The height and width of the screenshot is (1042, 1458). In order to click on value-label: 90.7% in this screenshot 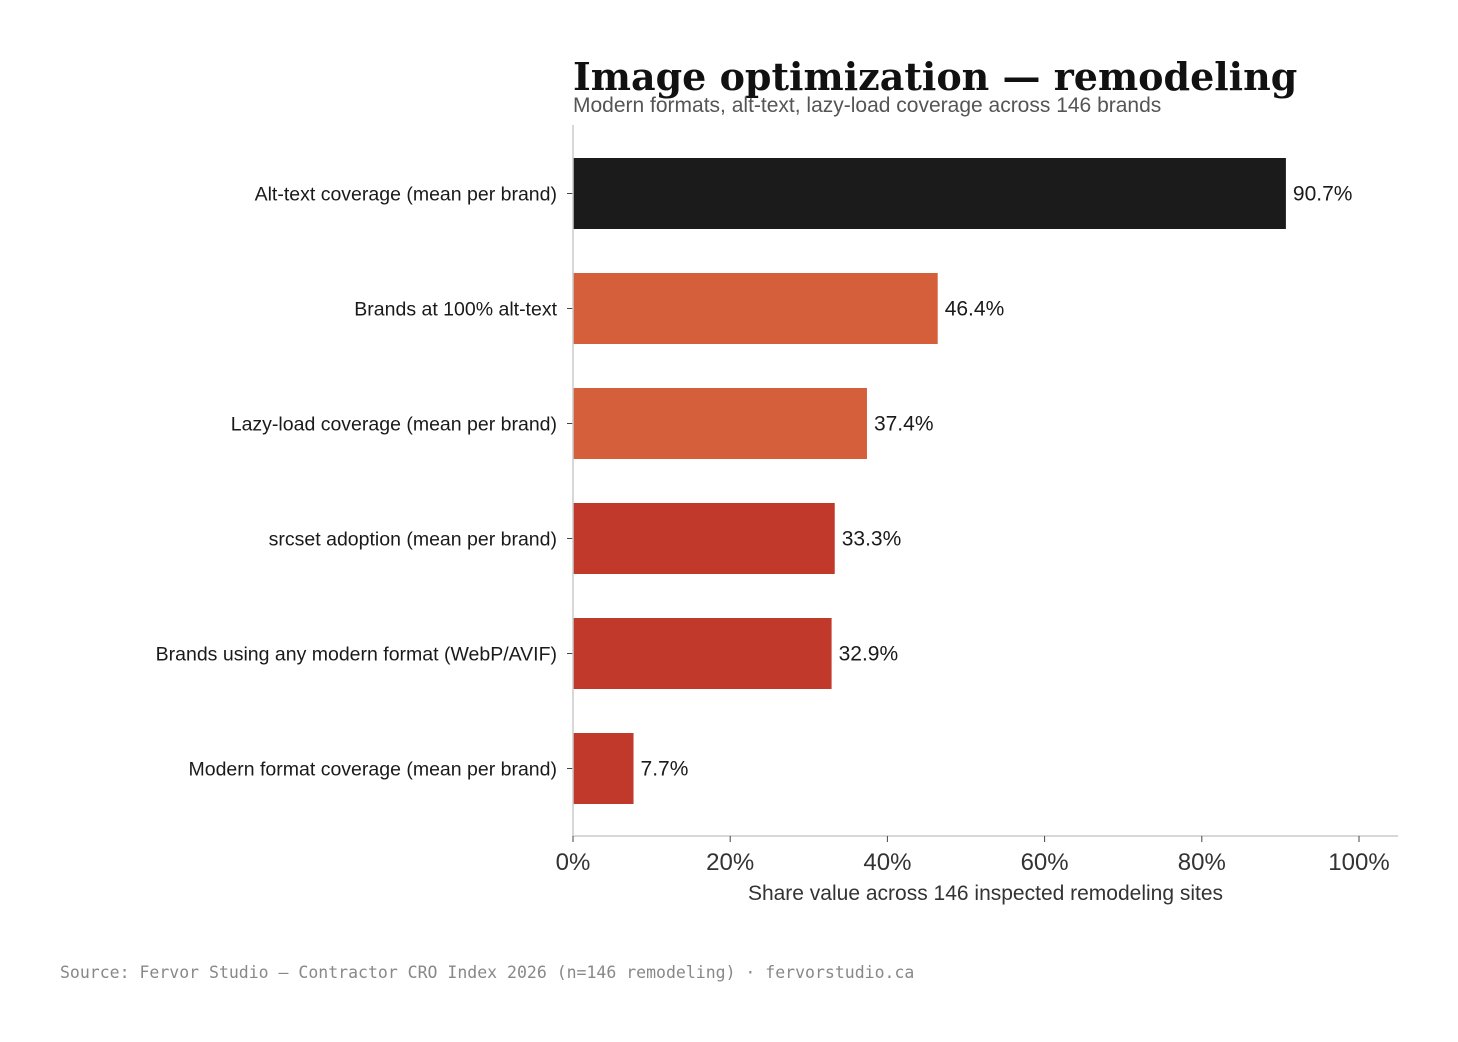, I will do `click(1323, 194)`.